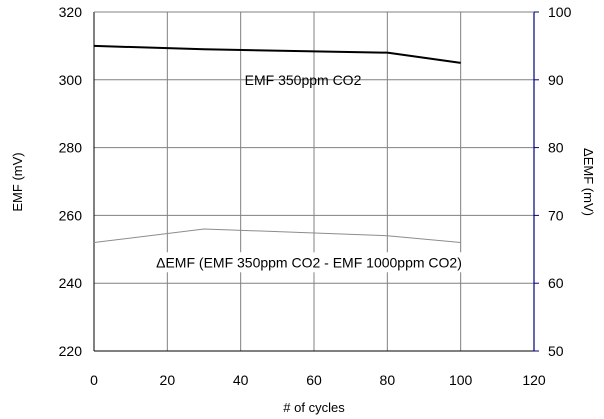 The height and width of the screenshot is (419, 604). I want to click on y-left-tick-label: 240, so click(71, 283).